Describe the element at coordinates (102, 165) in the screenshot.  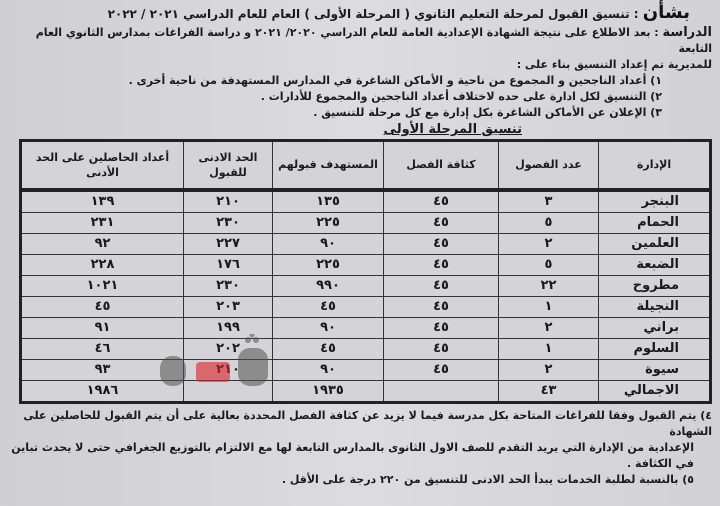
I see `col-header: أعداد الحاصلين على الحد الأدنى` at that location.